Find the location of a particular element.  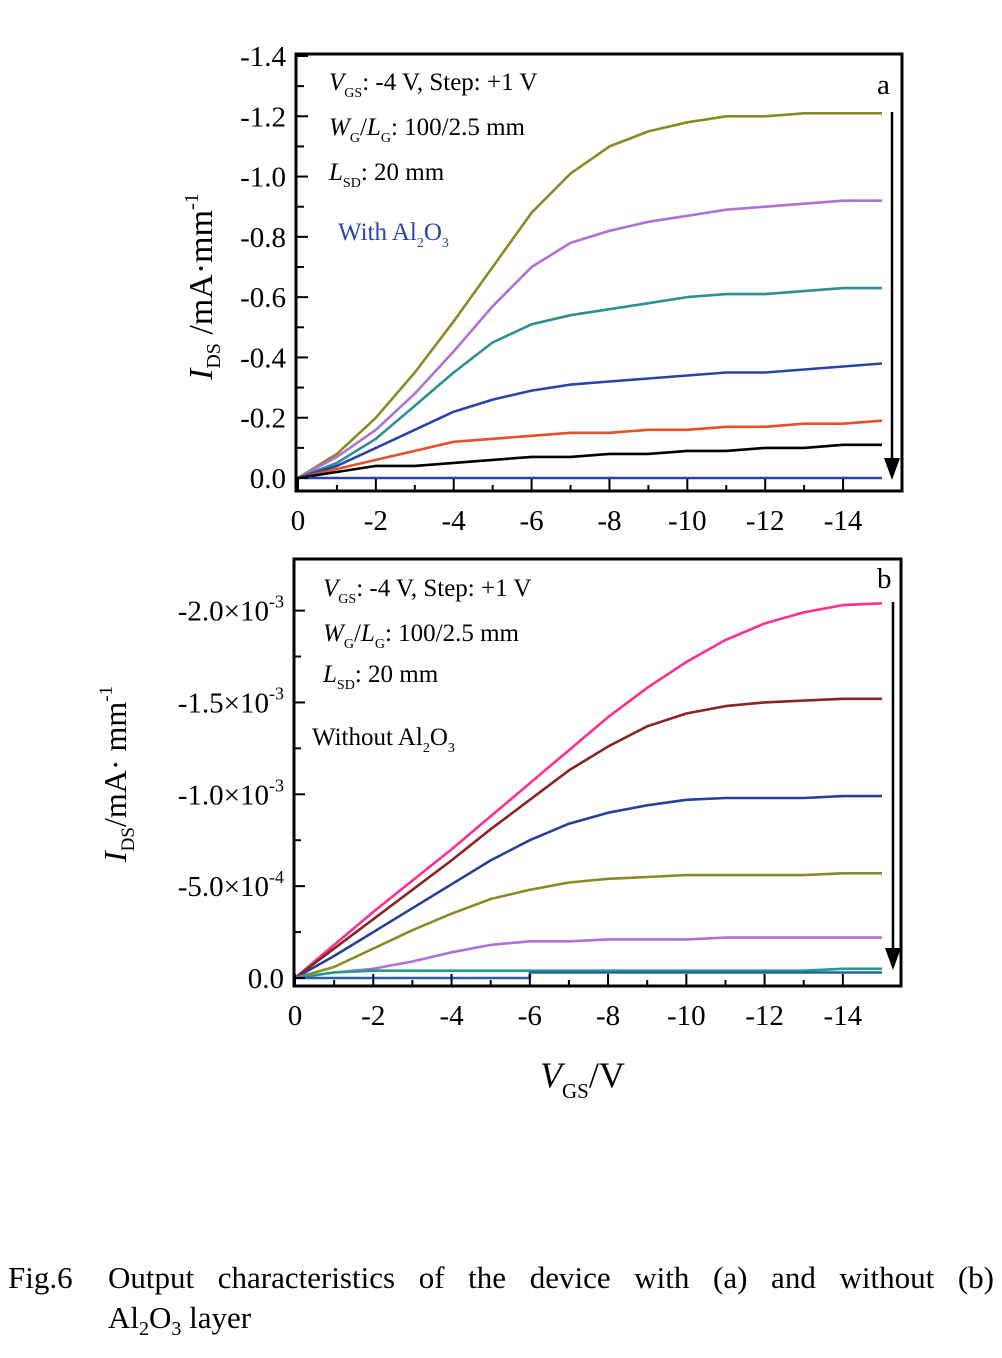

y-tick-label: -0.4 is located at coordinates (263, 358).